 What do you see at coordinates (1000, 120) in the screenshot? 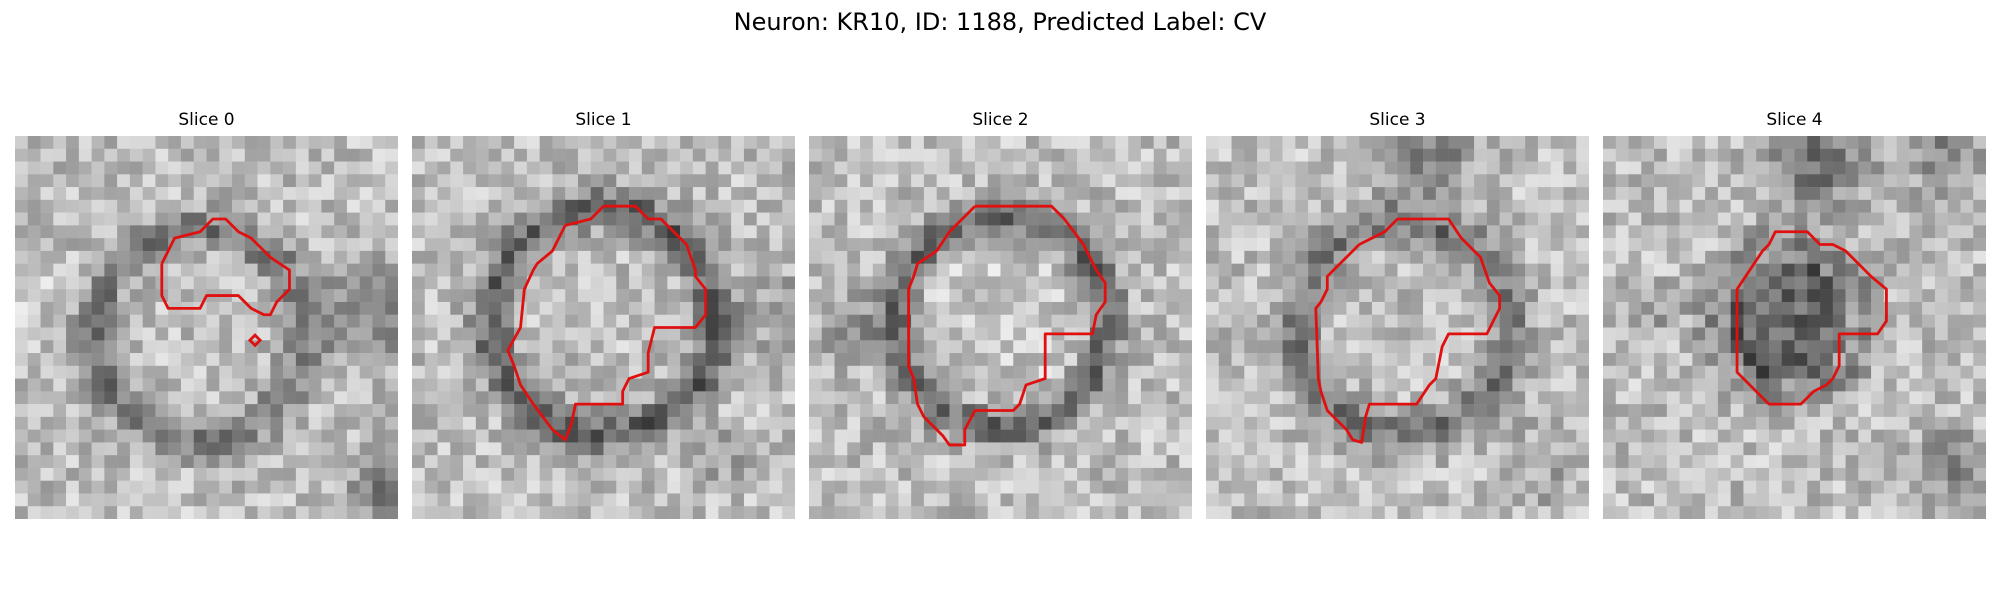
I see `slice-title-2: Slice 2` at bounding box center [1000, 120].